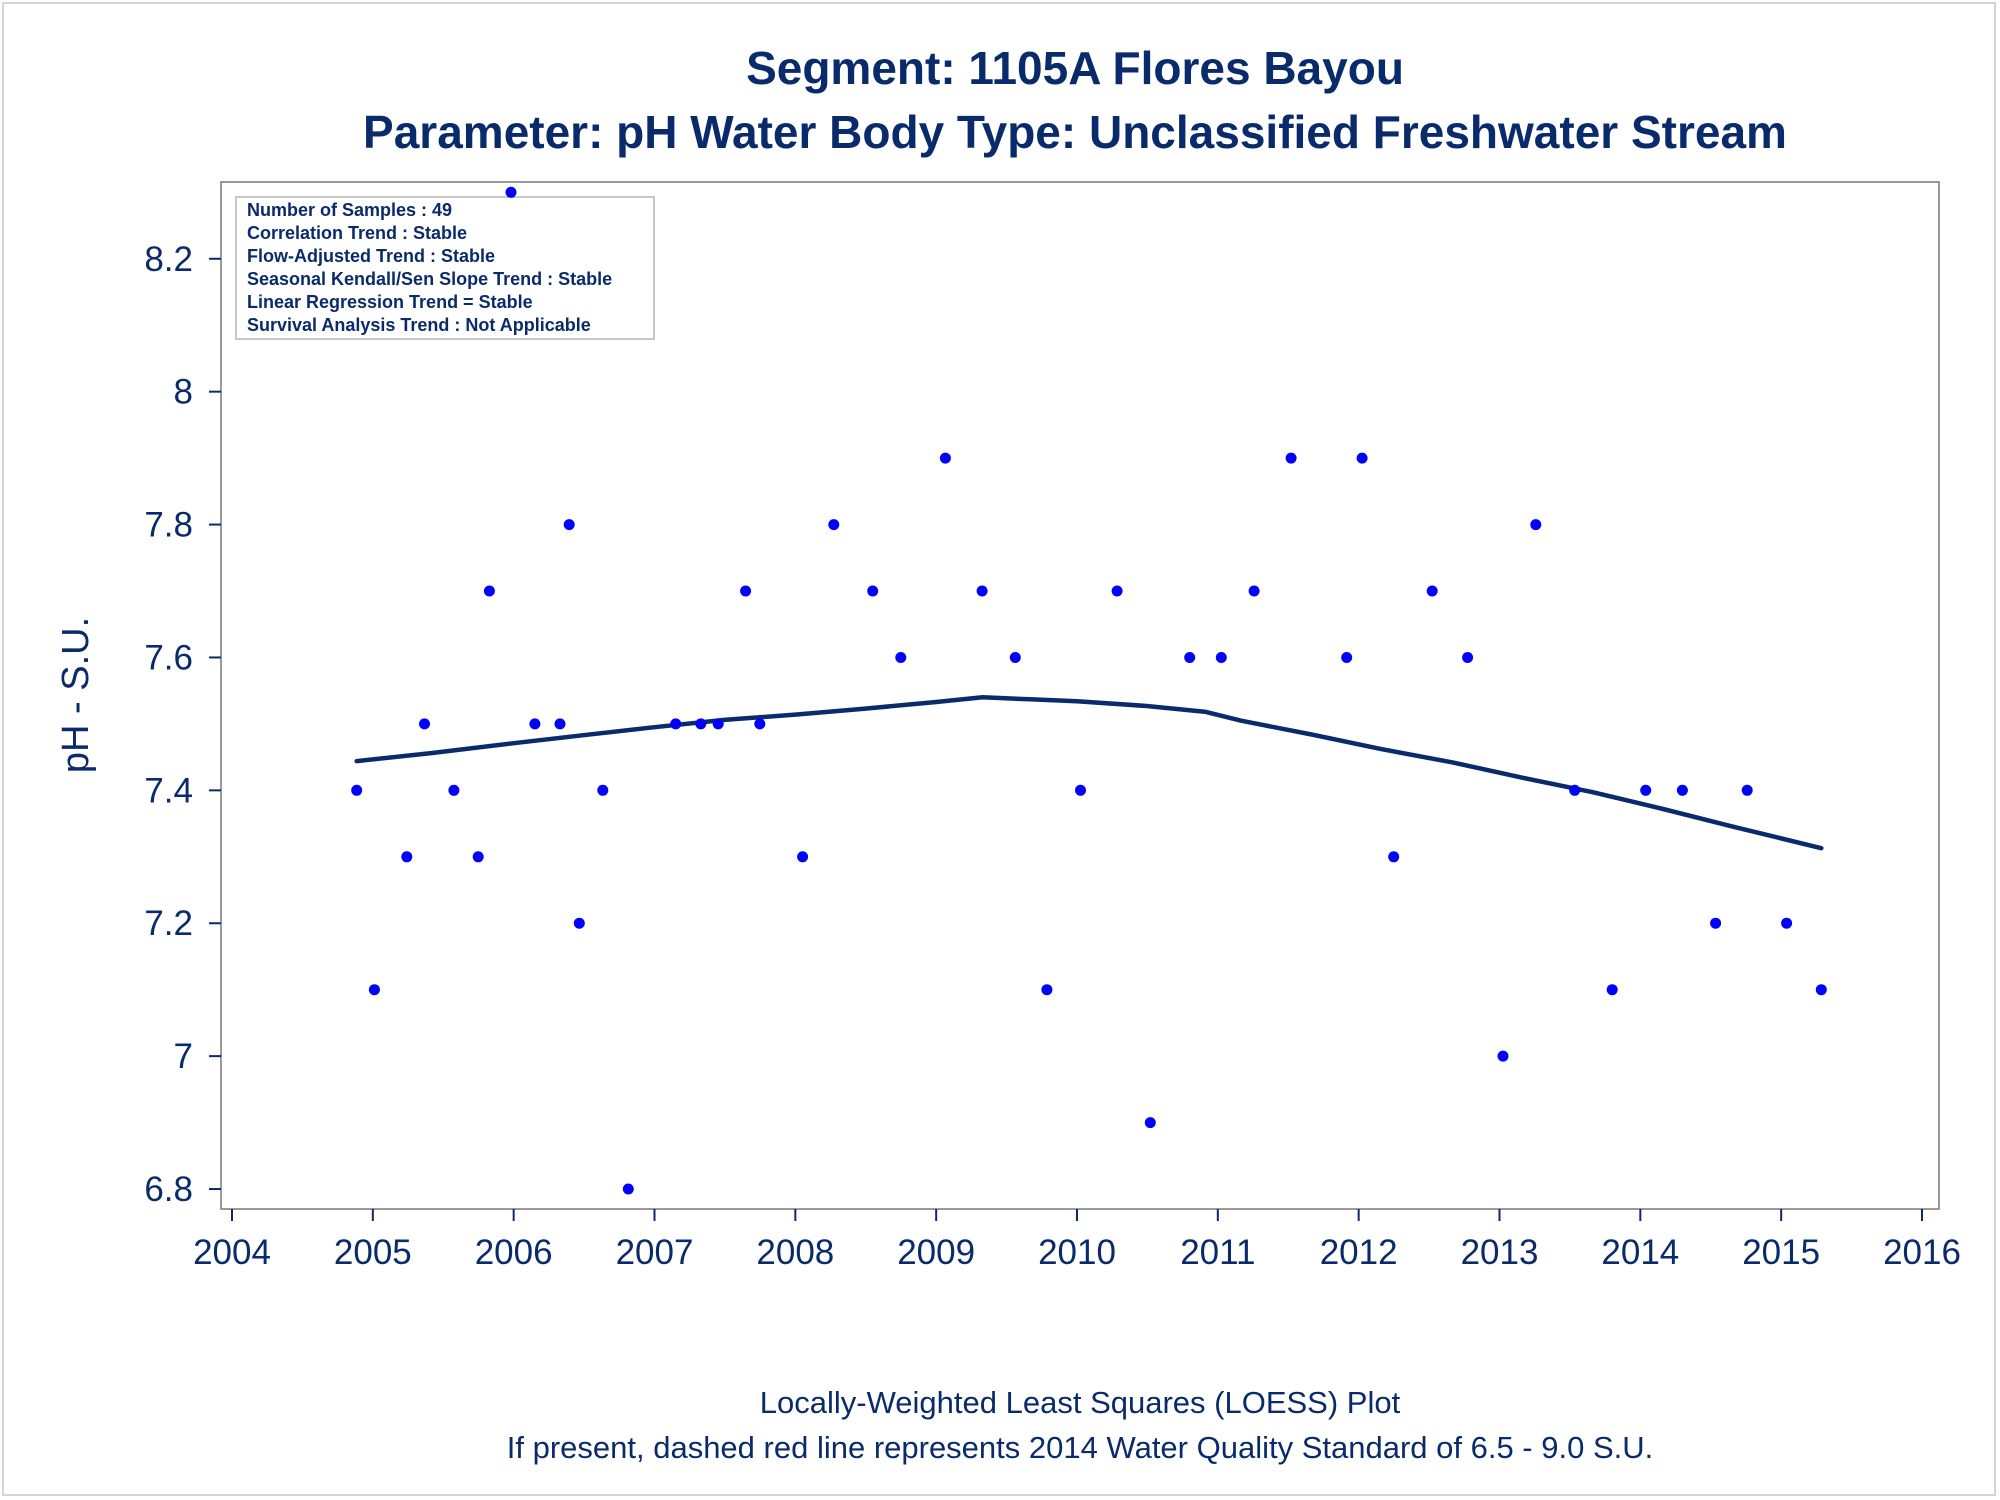  Describe the element at coordinates (419, 325) in the screenshot. I see `inset-line: Survival Analysis Trend : Not Applicable` at that location.